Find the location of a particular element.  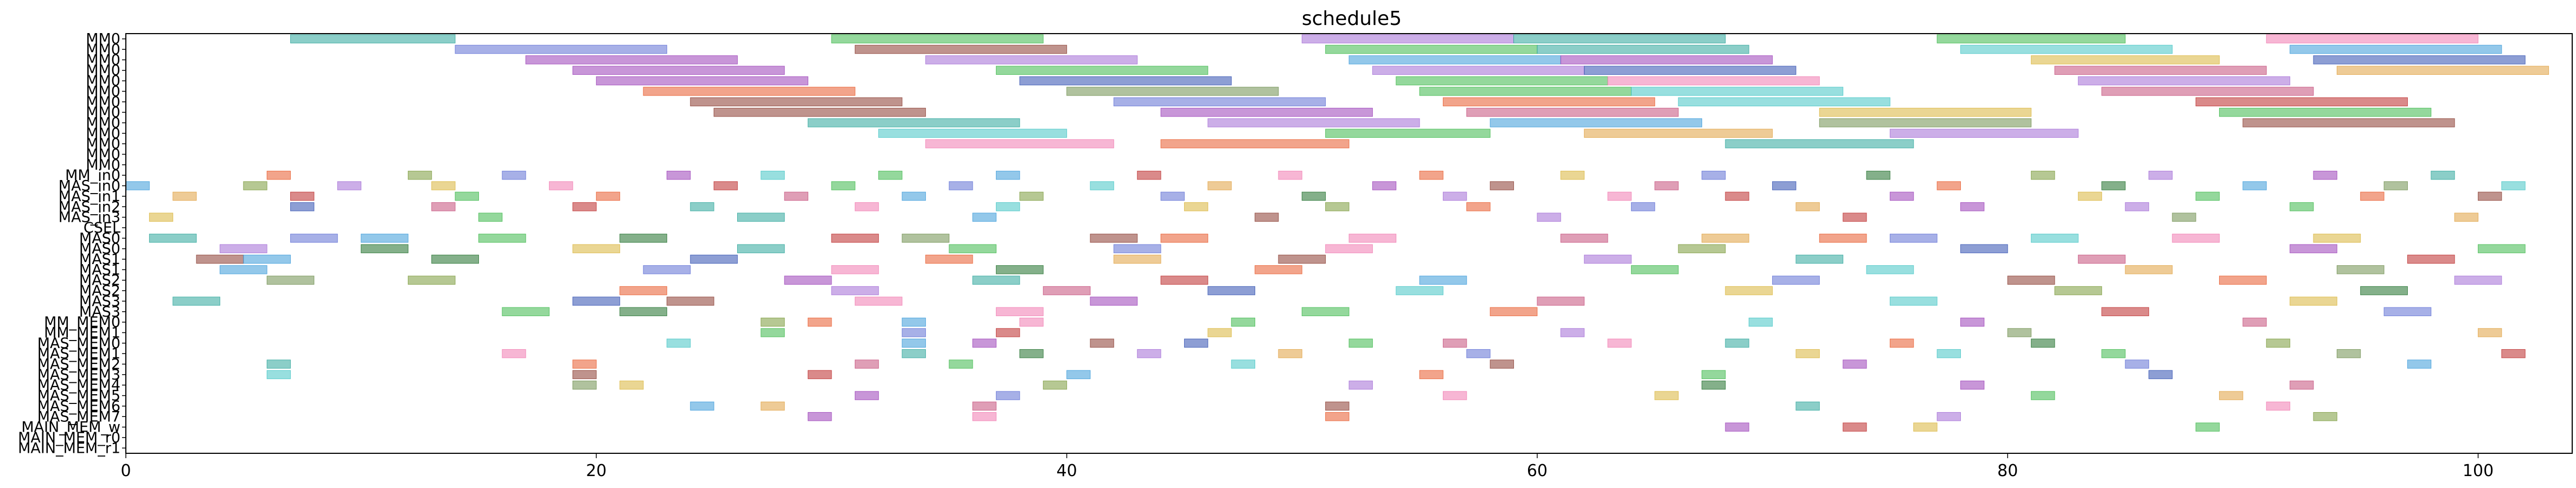

y-tick-label: MAS2 is located at coordinates (99, 291).